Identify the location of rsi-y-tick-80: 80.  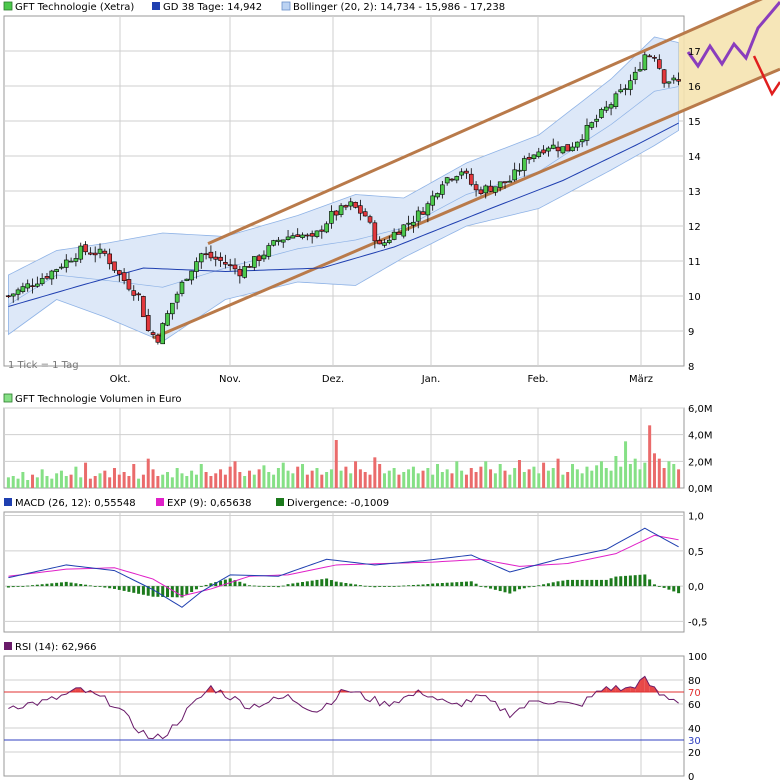
(694, 681).